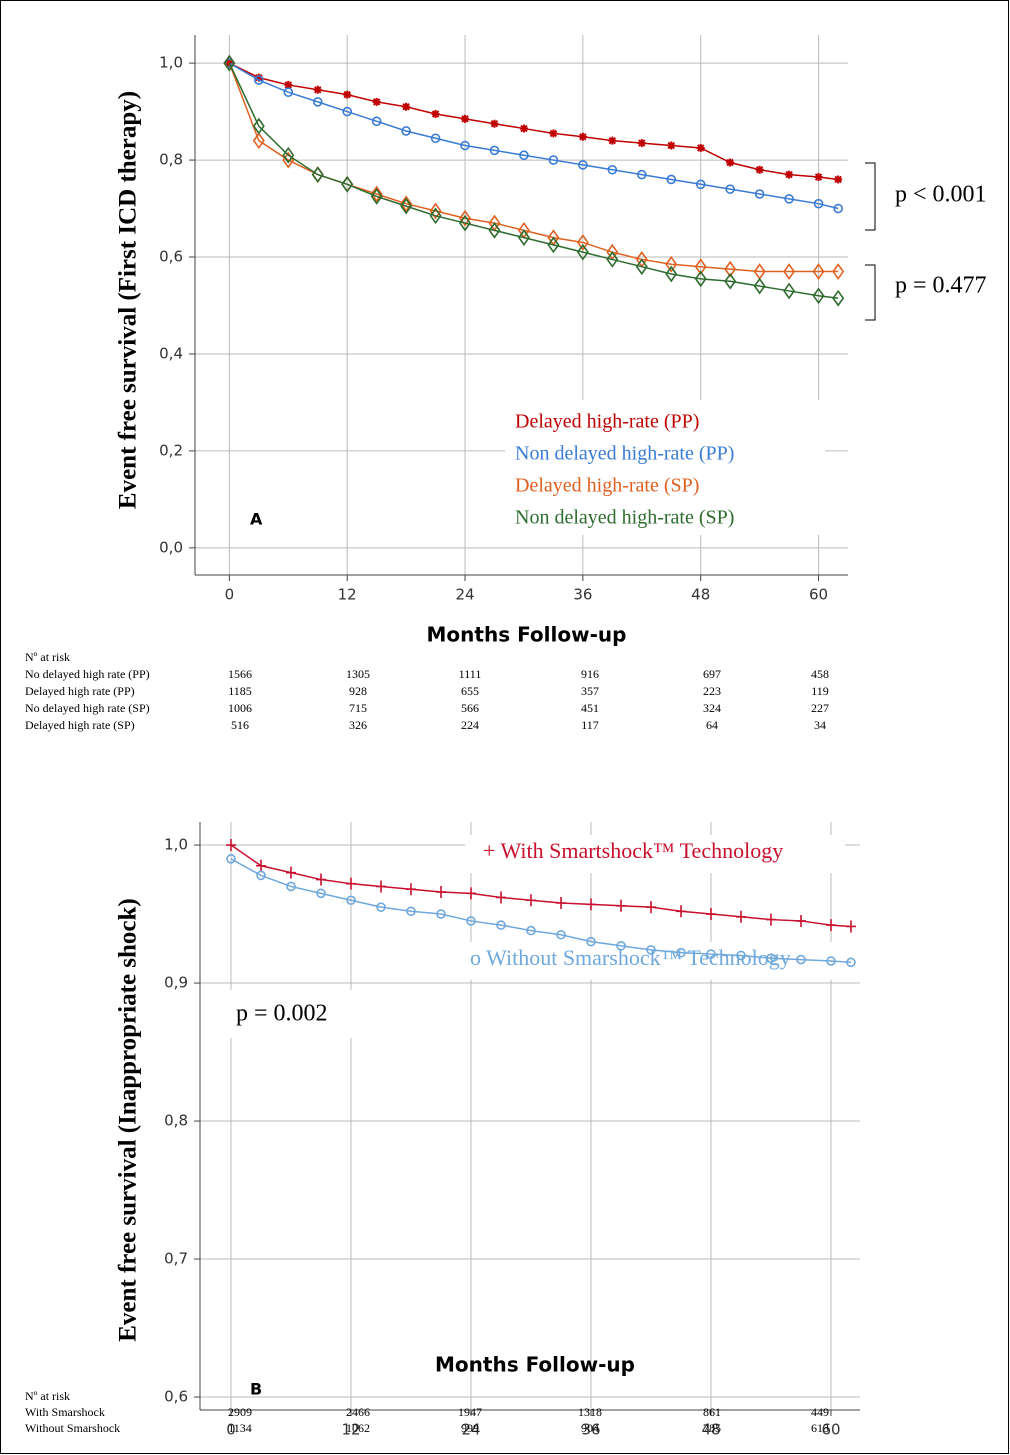 The image size is (1010, 1455). I want to click on label-background, so click(665, 467).